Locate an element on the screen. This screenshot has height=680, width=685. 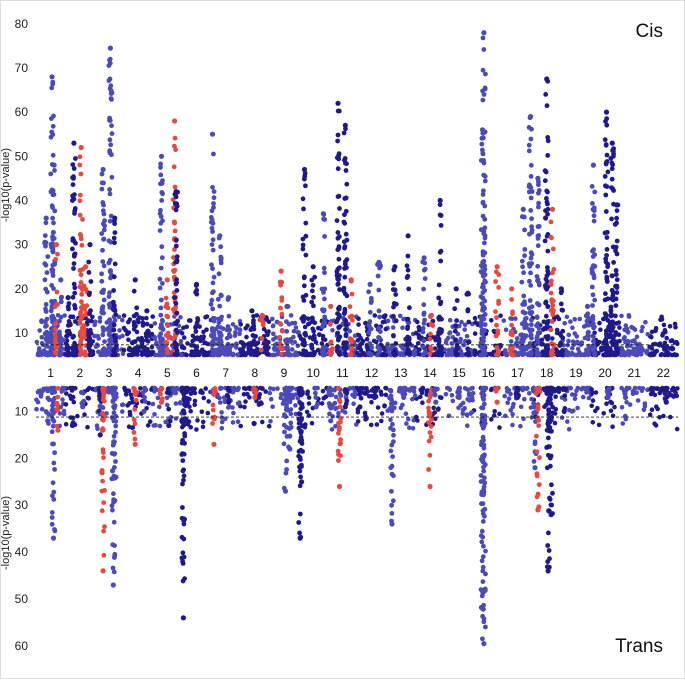
trans-y-axis-label: -log10(p-value) is located at coordinates (6, 533).